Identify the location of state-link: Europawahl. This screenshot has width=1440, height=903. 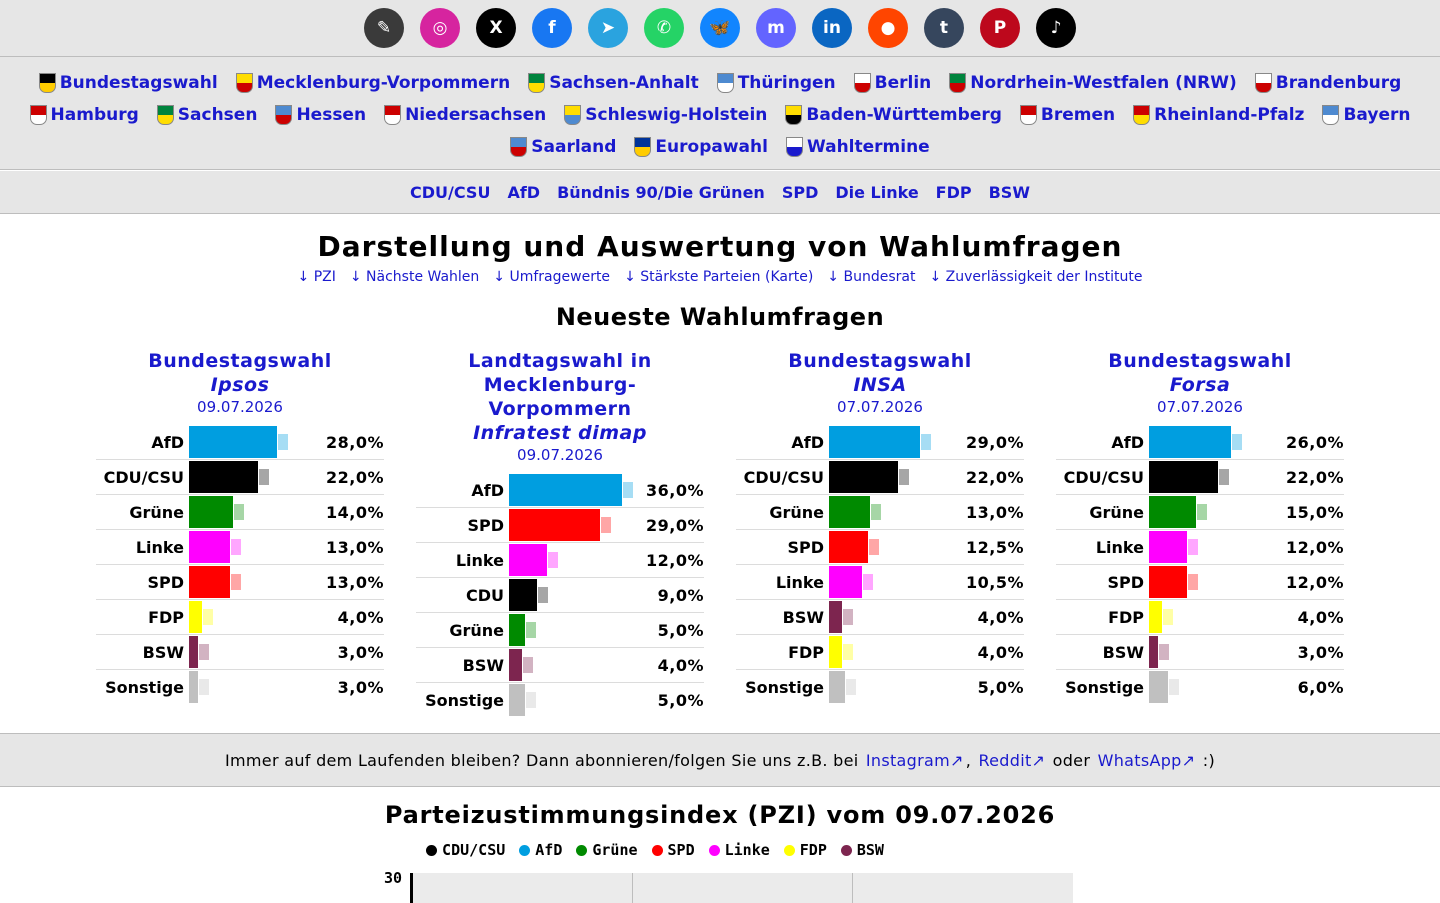
(701, 147).